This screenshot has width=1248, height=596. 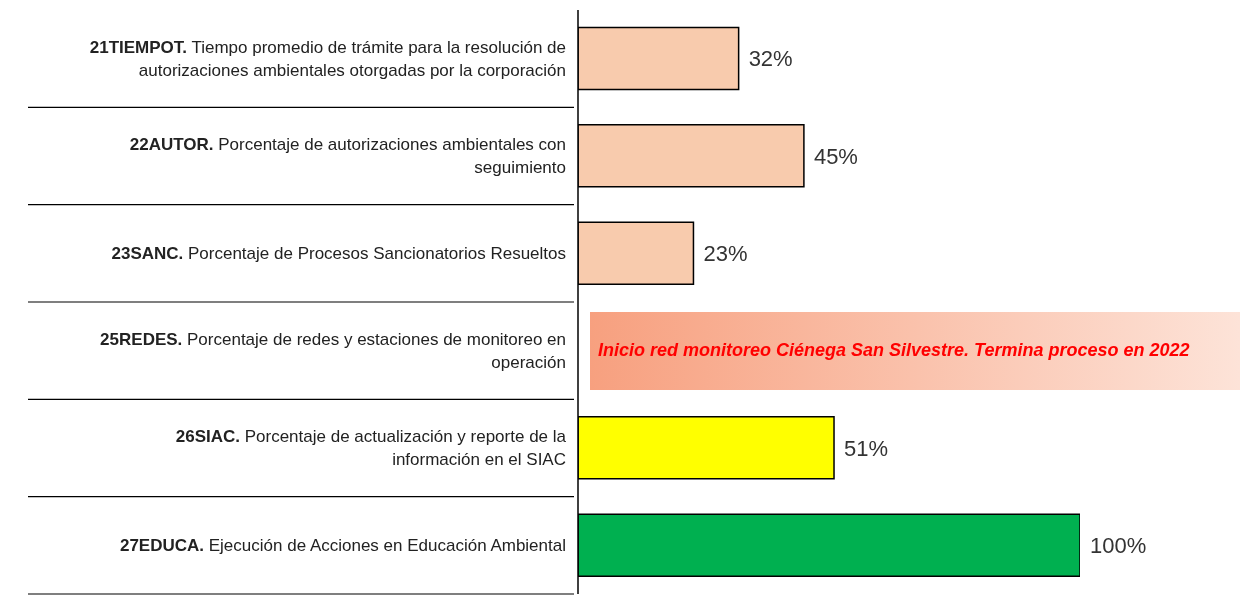 What do you see at coordinates (1118, 545) in the screenshot?
I see `data-label: 100%` at bounding box center [1118, 545].